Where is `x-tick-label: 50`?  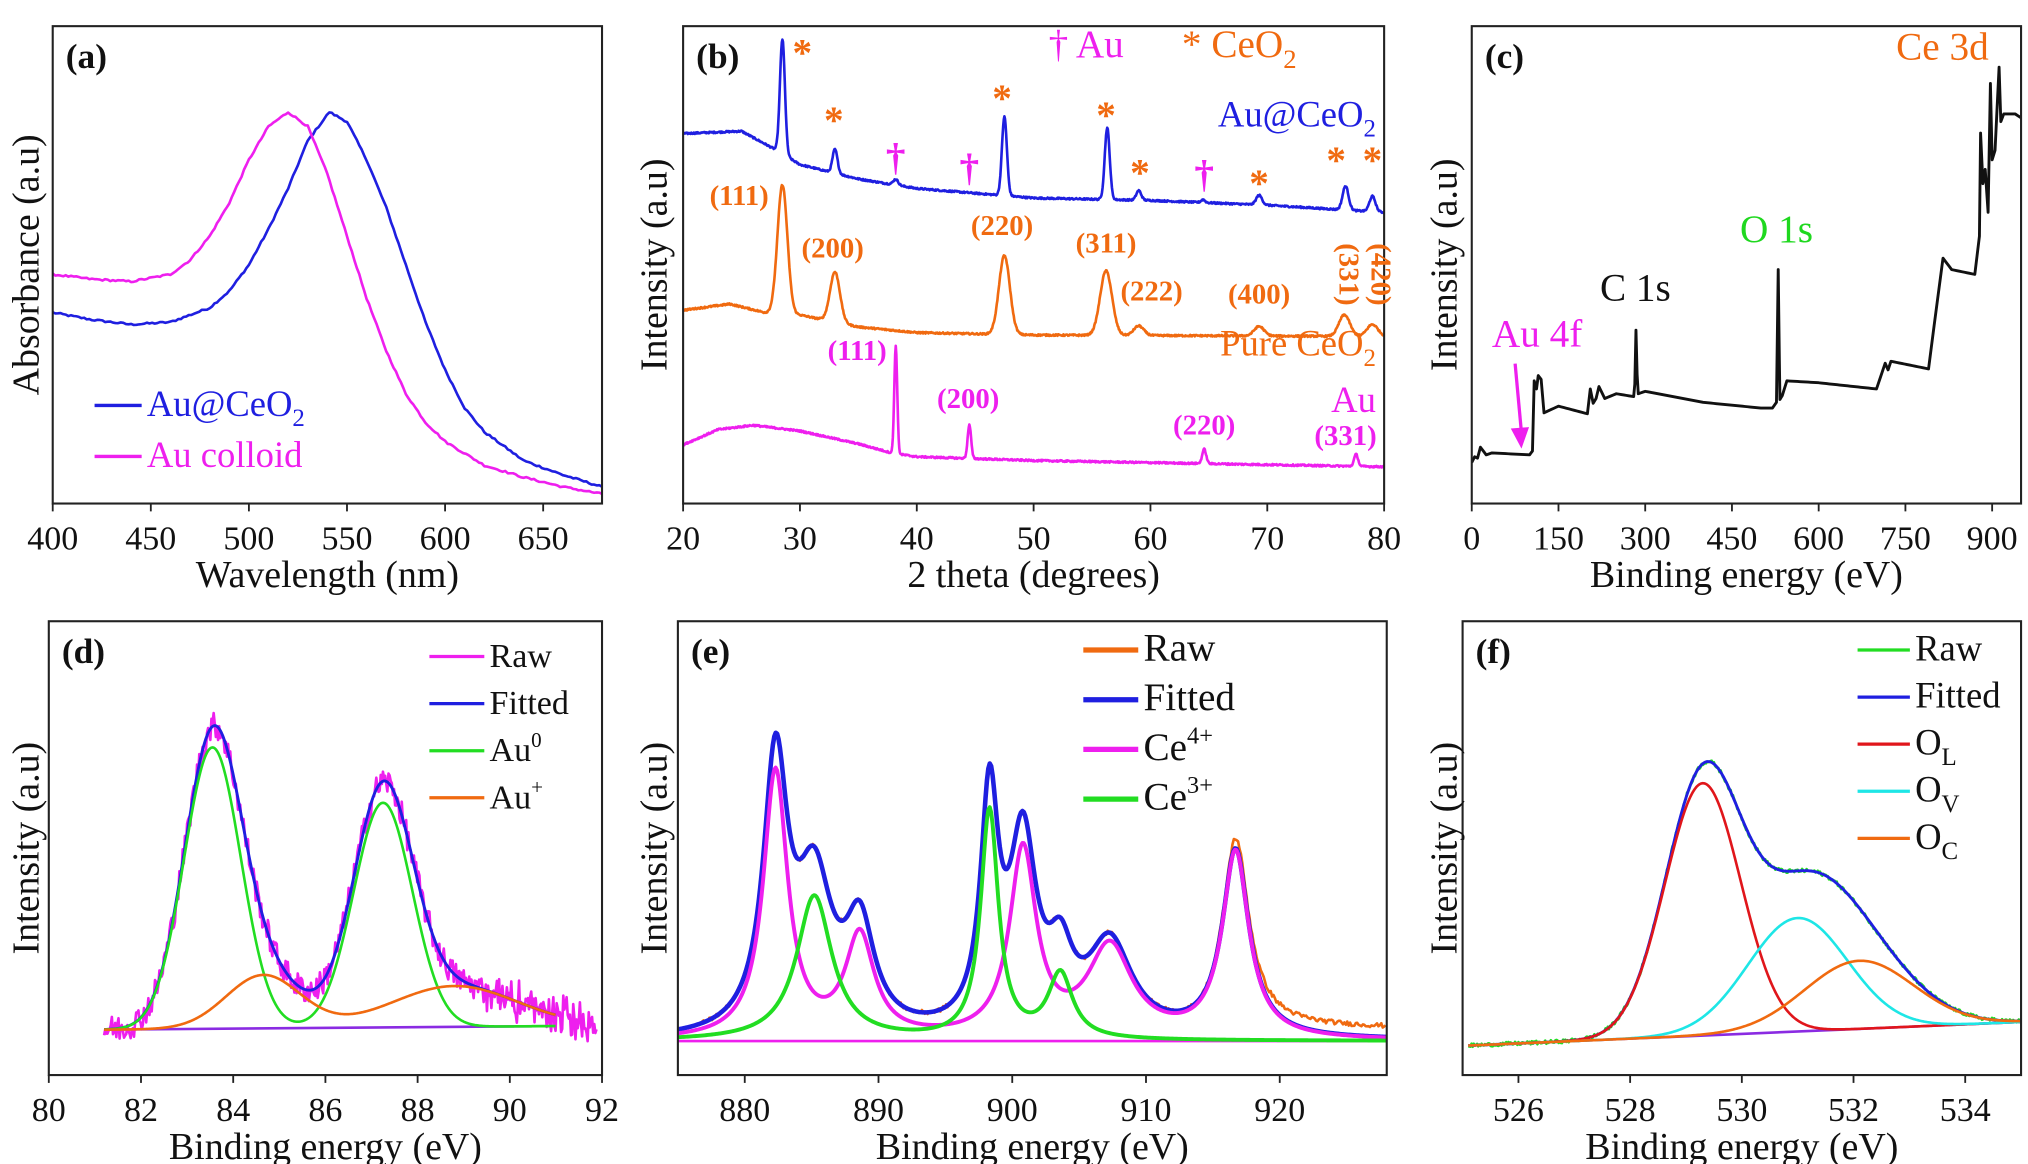 x-tick-label: 50 is located at coordinates (1034, 538).